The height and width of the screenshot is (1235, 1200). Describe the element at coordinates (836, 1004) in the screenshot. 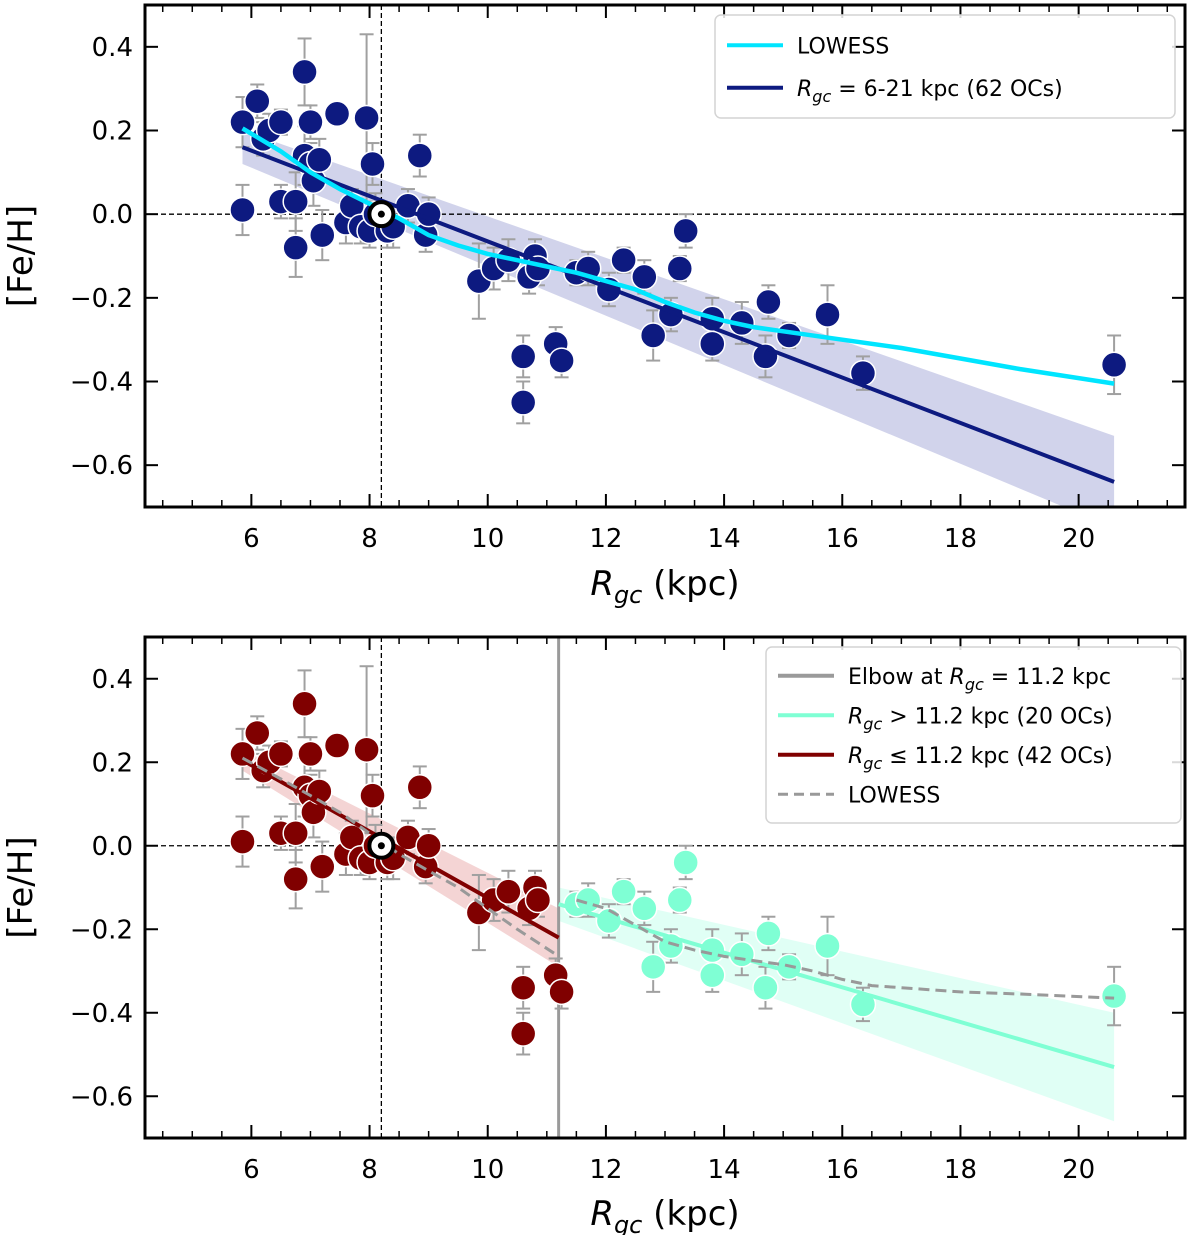

I see `confidence-band` at that location.